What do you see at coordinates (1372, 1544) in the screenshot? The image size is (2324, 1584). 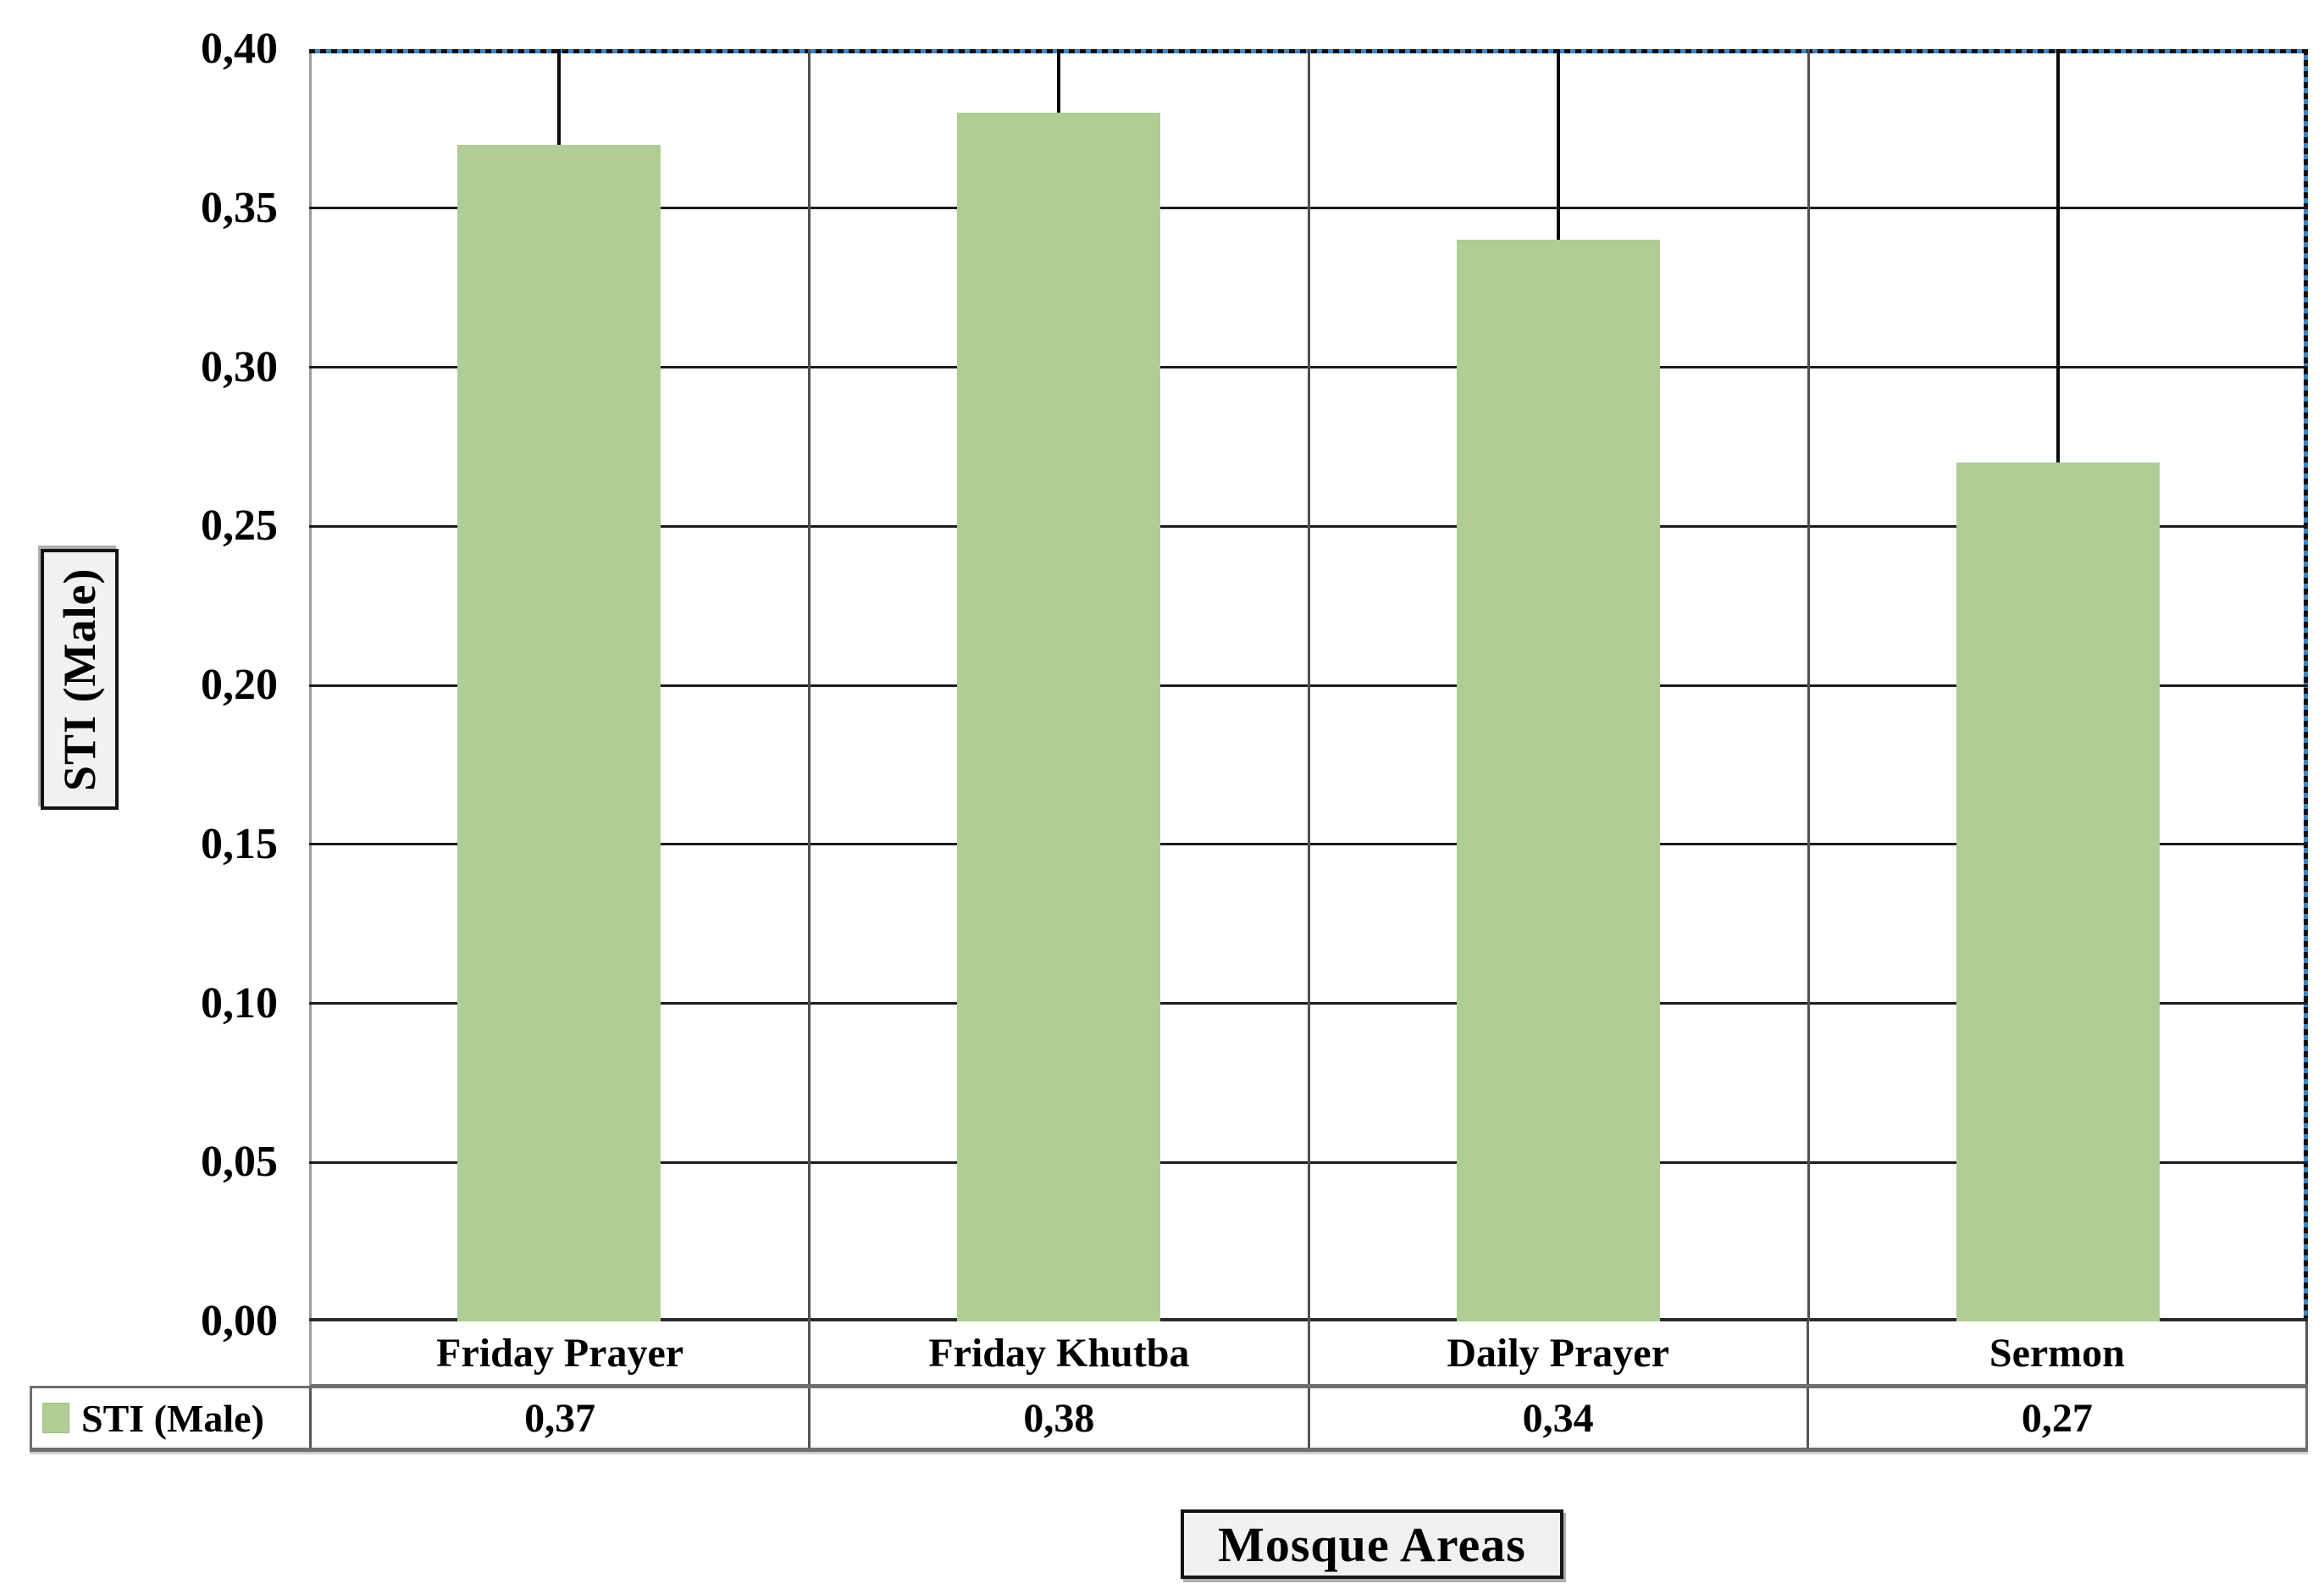 I see `x-axis-title: Mosque Areas` at bounding box center [1372, 1544].